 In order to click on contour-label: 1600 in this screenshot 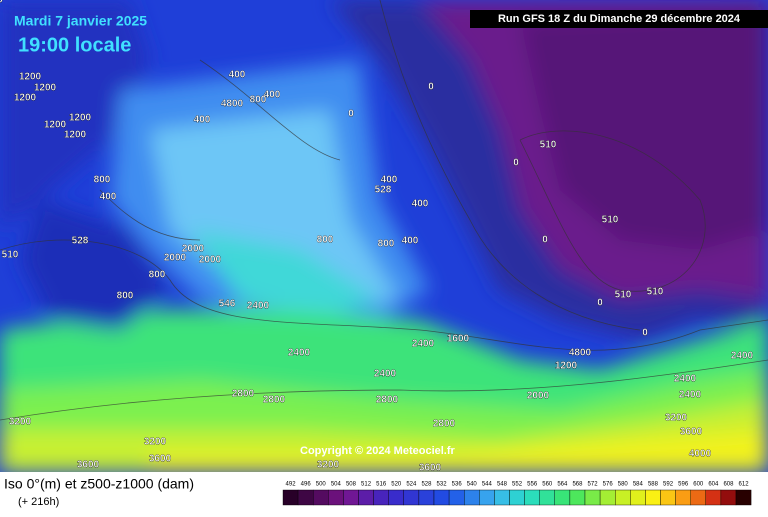, I will do `click(458, 339)`.